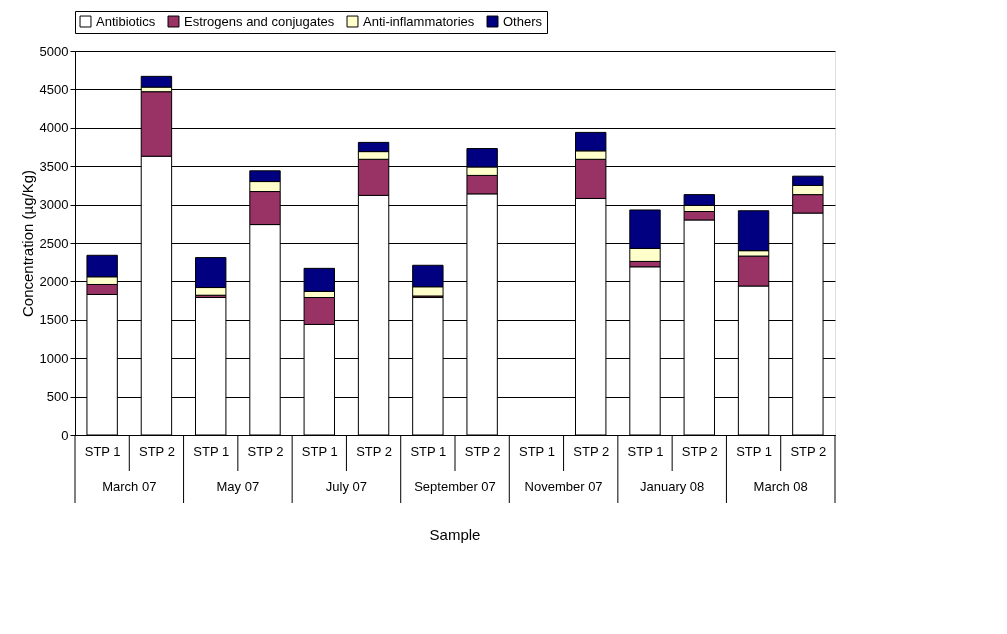  Describe the element at coordinates (563, 486) in the screenshot. I see `text: November 07` at that location.